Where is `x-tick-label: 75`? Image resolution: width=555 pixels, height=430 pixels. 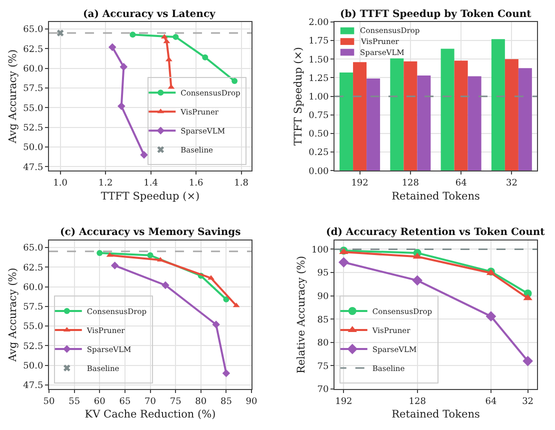
x-tick-label: 75 is located at coordinates (176, 401).